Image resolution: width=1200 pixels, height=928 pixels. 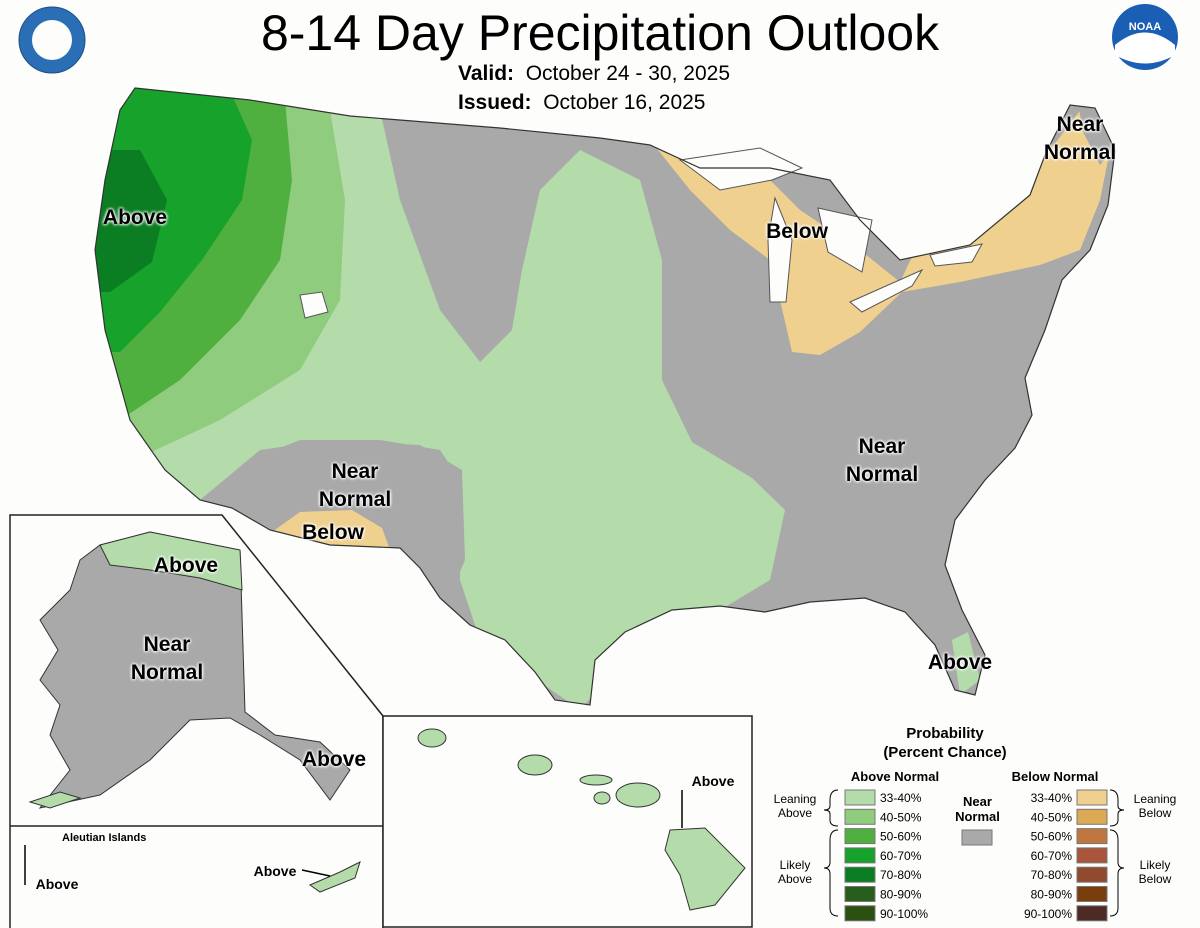 I want to click on great-lakes, so click(x=641, y=233).